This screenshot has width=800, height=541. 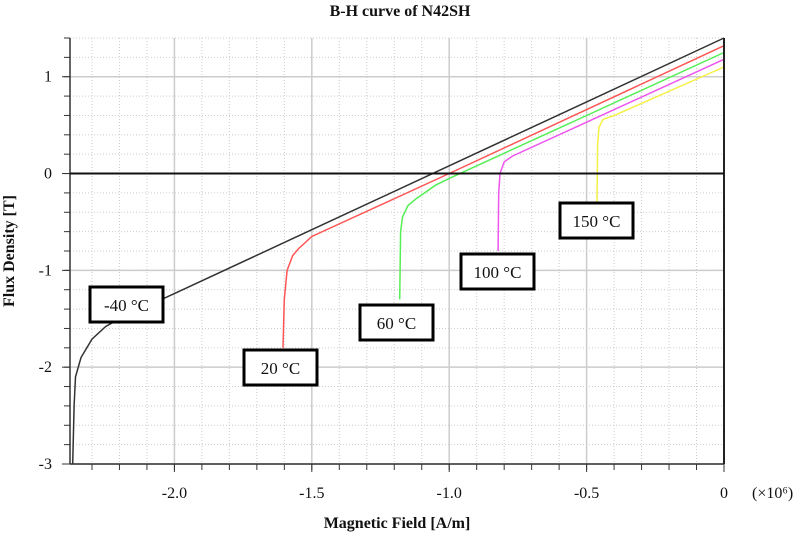 I want to click on y-axis-label: Flux Density [T], so click(x=9, y=251).